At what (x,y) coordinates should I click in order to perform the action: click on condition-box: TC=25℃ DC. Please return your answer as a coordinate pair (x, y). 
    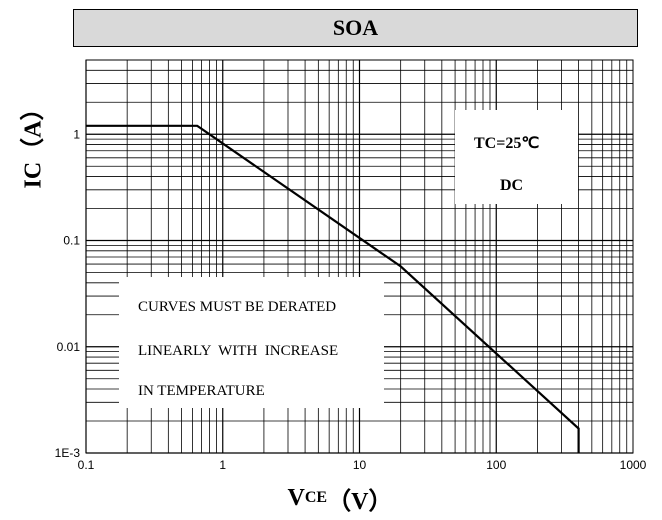
    Looking at the image, I should click on (516, 157).